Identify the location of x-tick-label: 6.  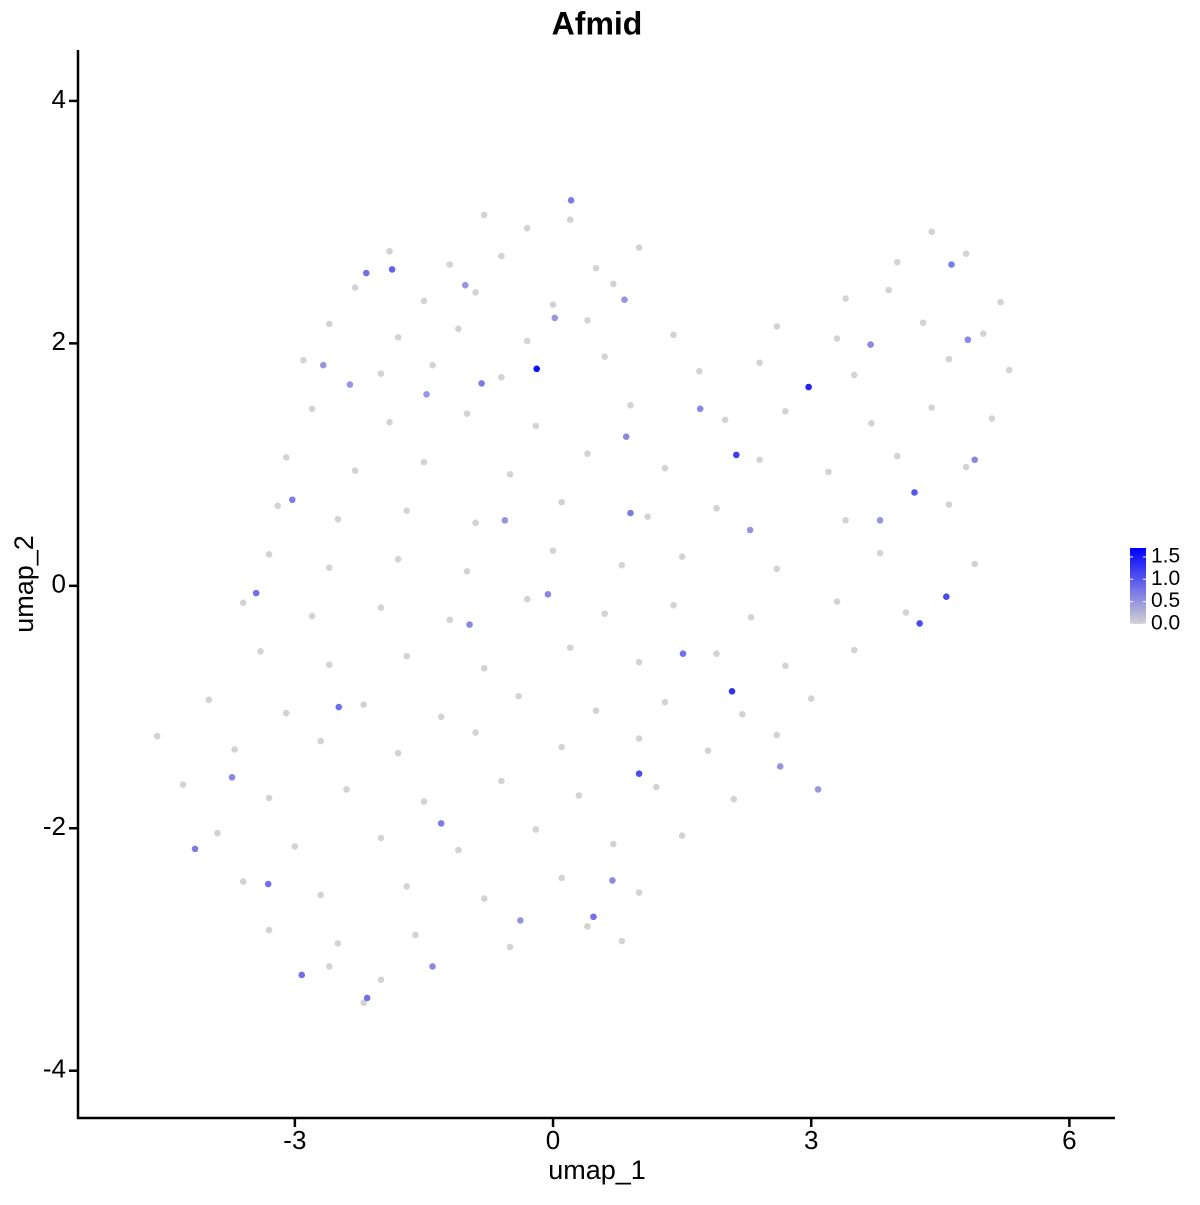
(1069, 1140).